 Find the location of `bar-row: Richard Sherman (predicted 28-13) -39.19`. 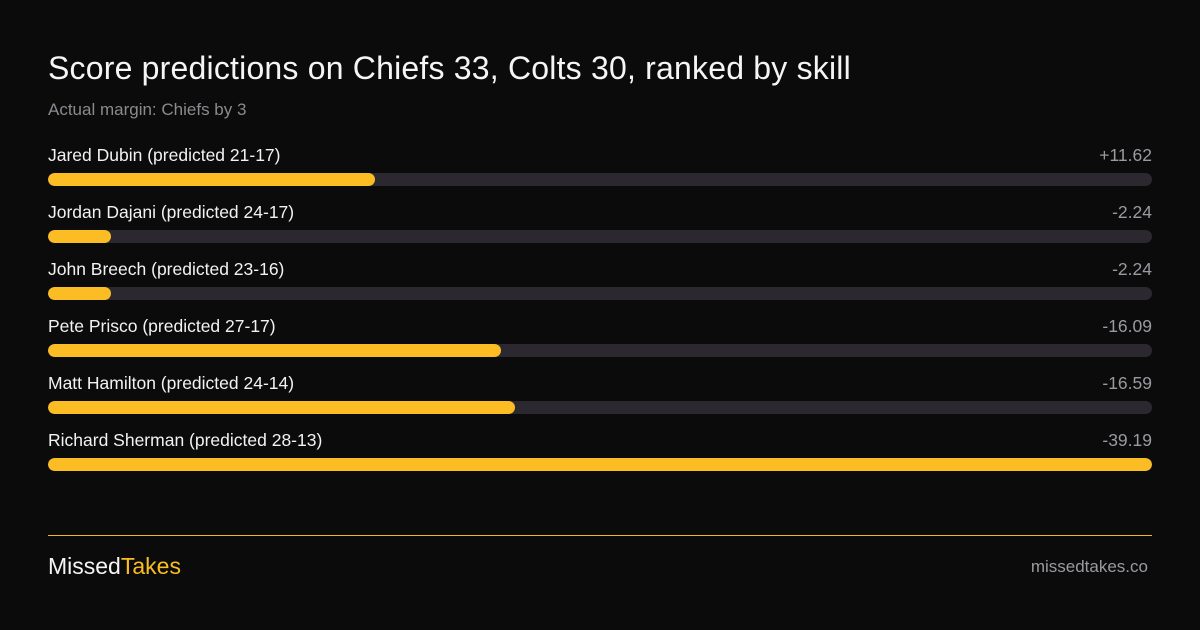

bar-row: Richard Sherman (predicted 28-13) -39.19 is located at coordinates (600, 458).